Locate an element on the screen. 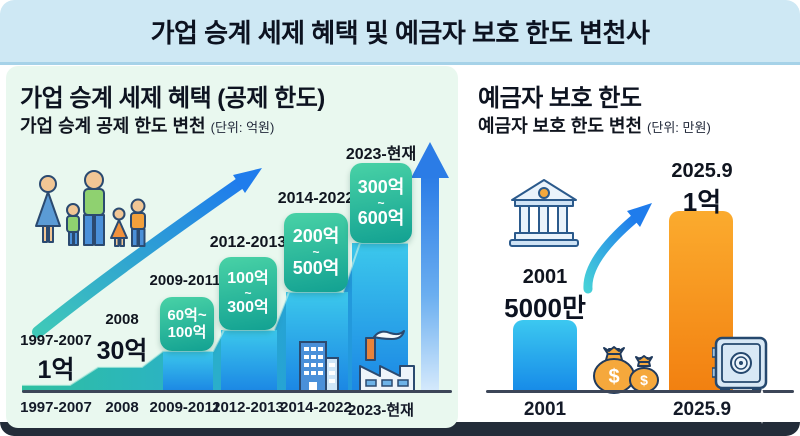 This screenshot has width=800, height=436. right-panel-subtitle: 예금자 보호 한도 변천 is located at coordinates (560, 126).